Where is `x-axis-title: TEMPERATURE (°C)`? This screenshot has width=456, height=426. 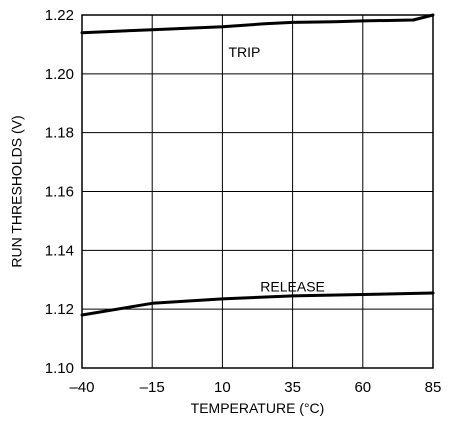 x-axis-title: TEMPERATURE (°C) is located at coordinates (258, 408).